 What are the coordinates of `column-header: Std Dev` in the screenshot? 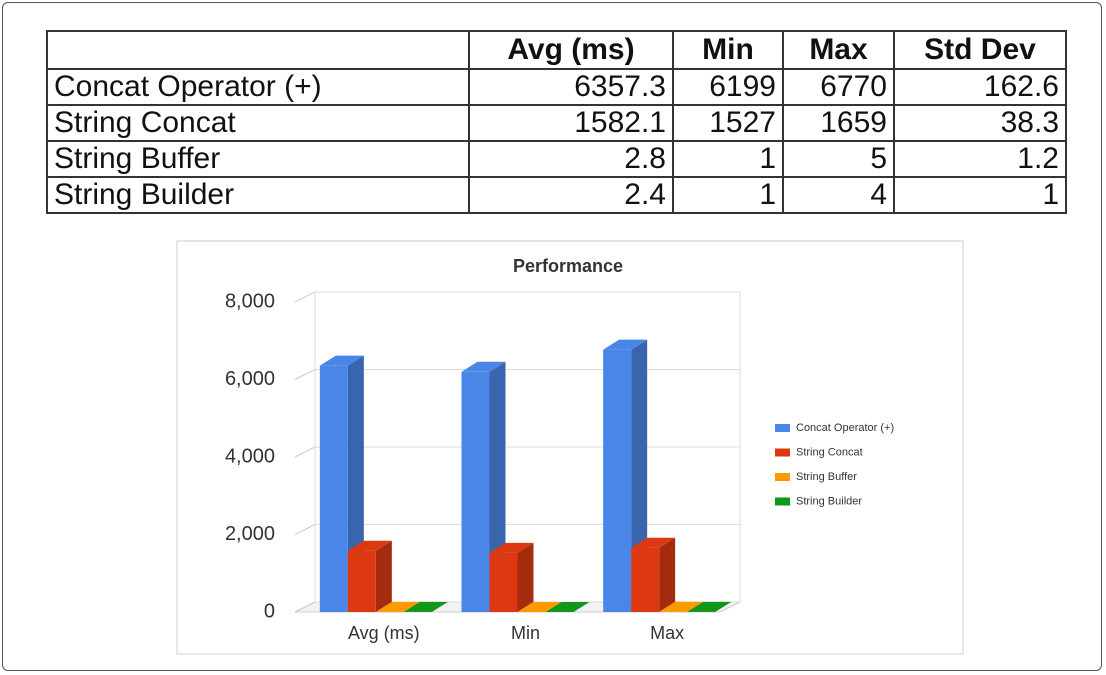 It's located at (980, 50).